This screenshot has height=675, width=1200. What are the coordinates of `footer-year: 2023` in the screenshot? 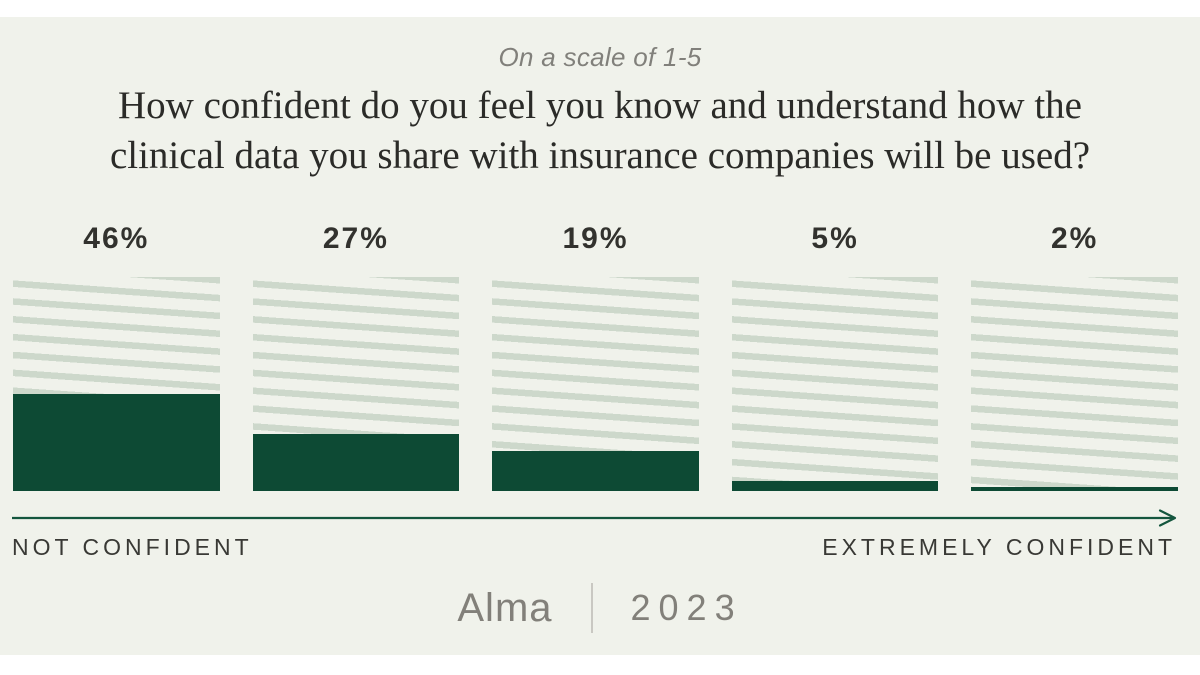 It's located at (686, 607).